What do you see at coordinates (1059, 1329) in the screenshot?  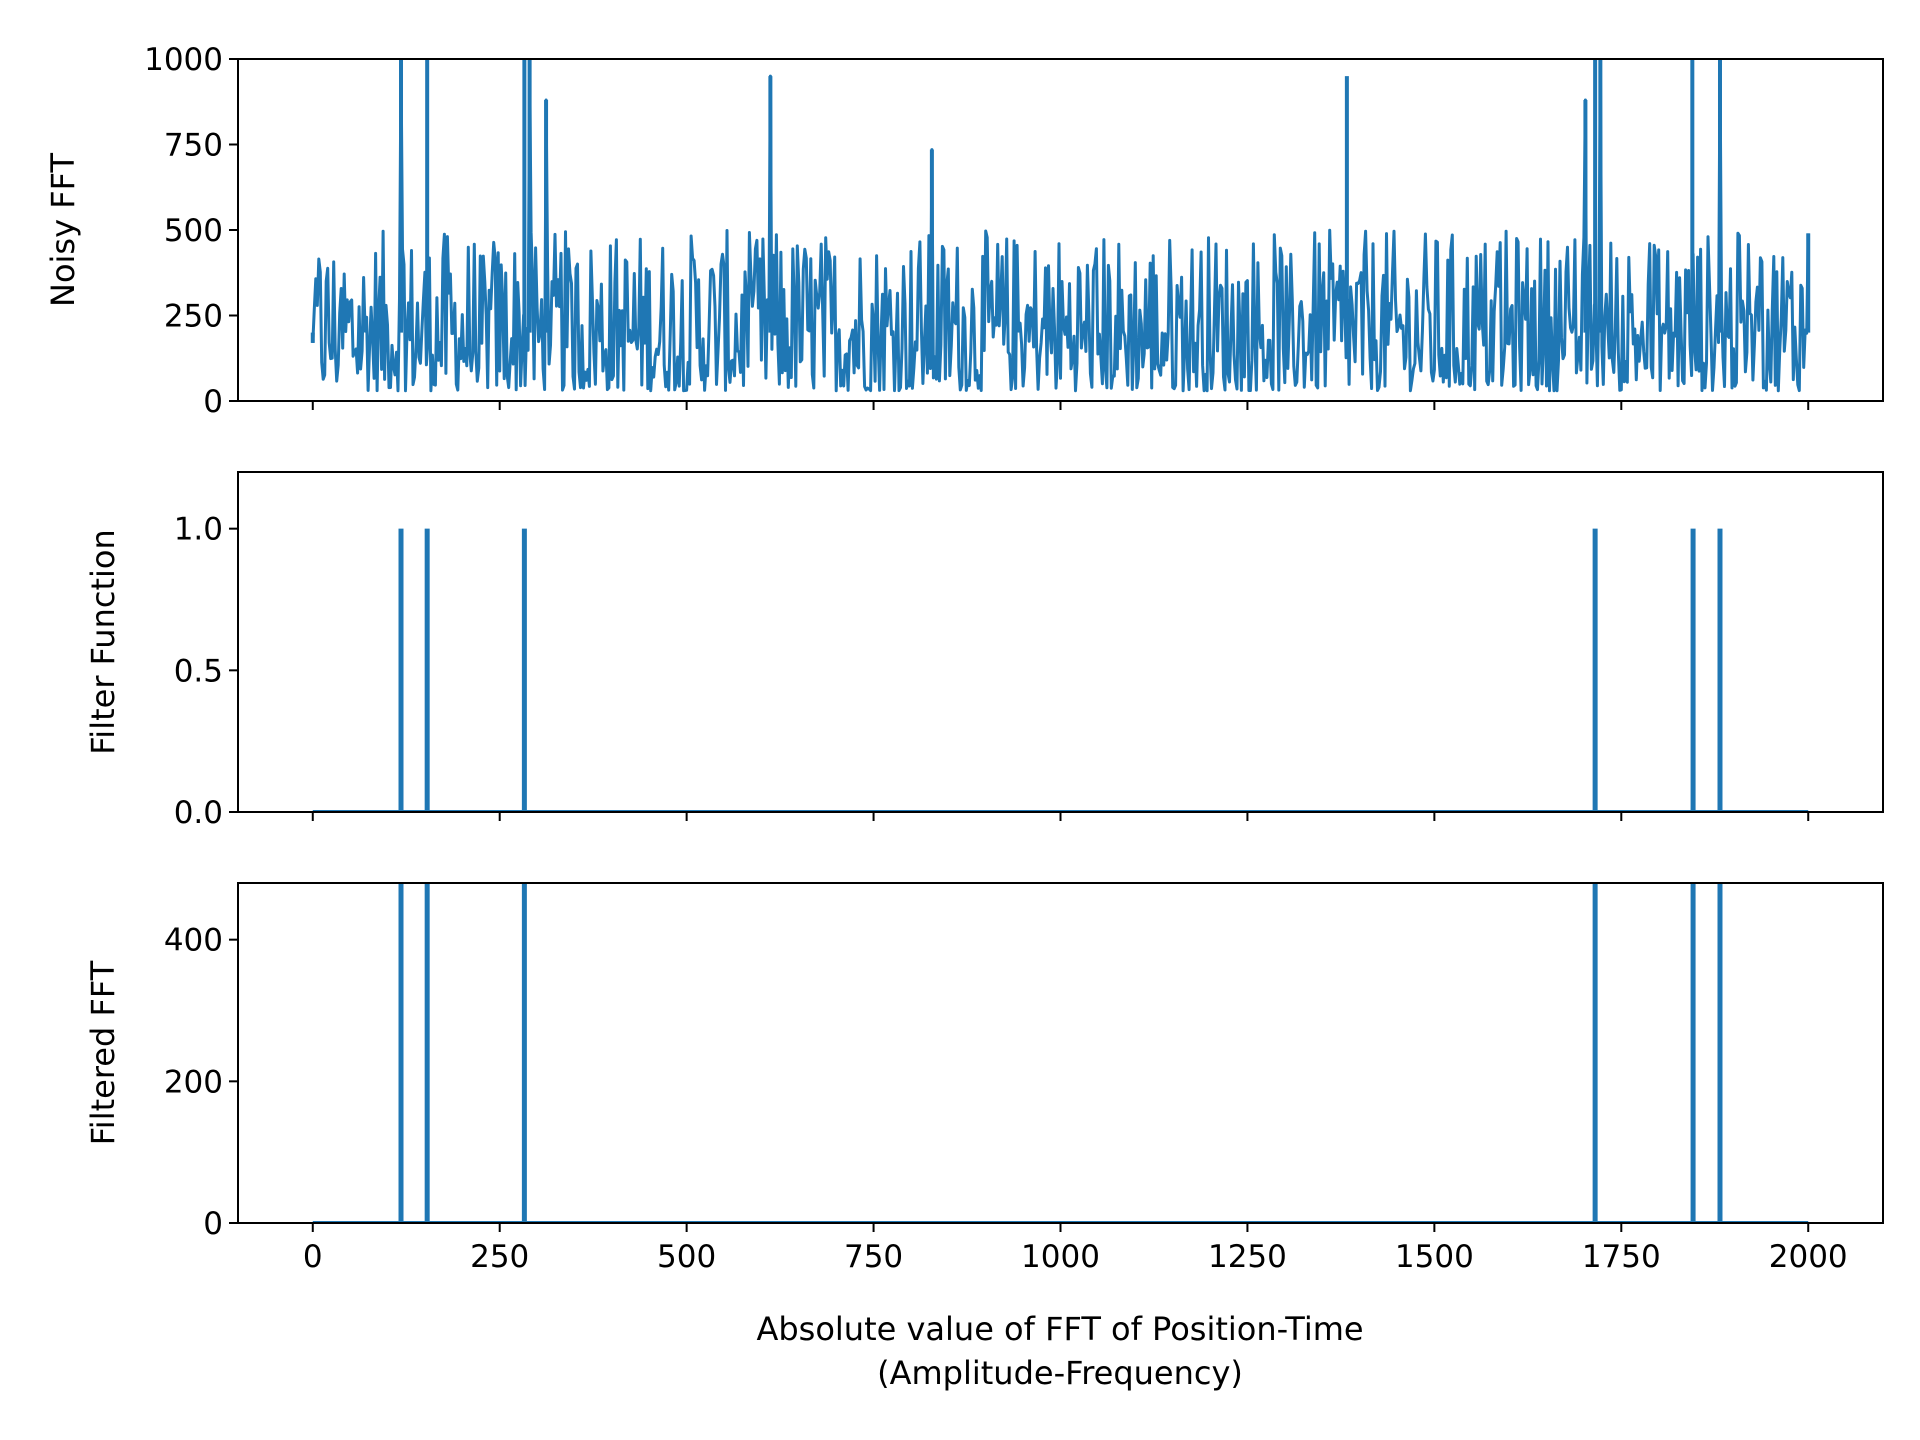 I see `x-axis-label: Absolute value of FFT of Position-Time` at bounding box center [1059, 1329].